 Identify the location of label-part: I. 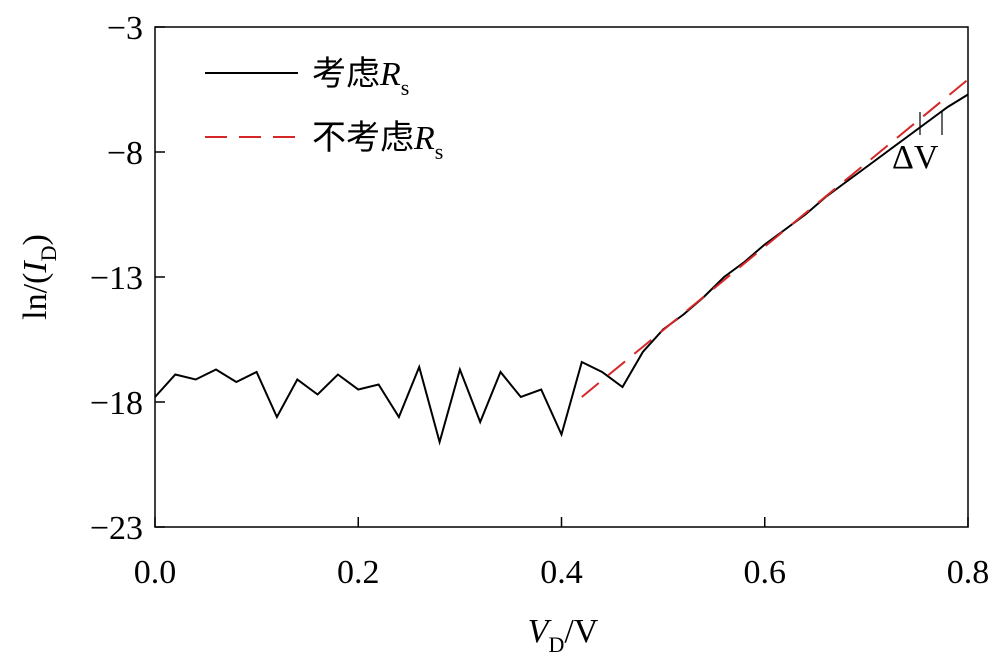
(35, 267).